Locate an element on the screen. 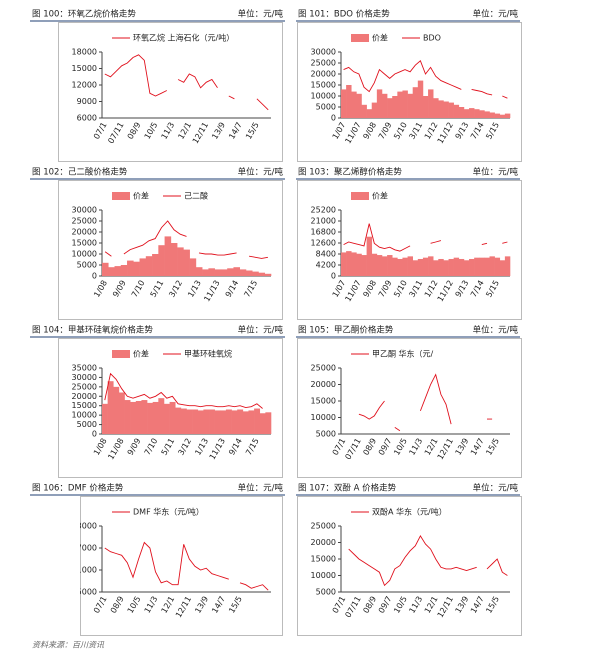 This screenshot has height=659, width=595. y-tick-label: 16800 is located at coordinates (323, 232).